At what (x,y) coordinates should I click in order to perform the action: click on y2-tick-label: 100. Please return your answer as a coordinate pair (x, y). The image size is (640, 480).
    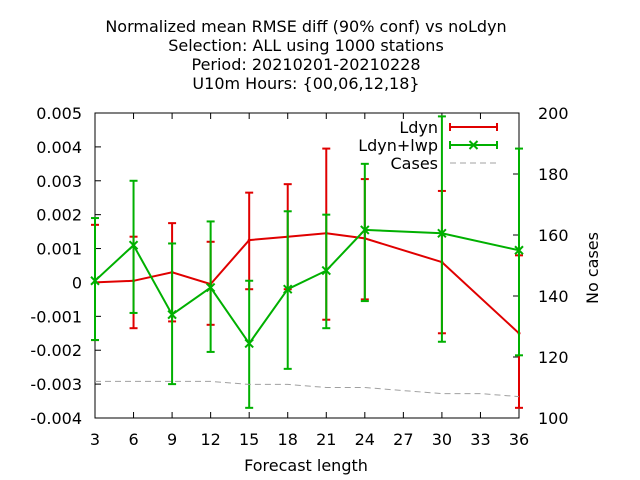
    Looking at the image, I should click on (553, 418).